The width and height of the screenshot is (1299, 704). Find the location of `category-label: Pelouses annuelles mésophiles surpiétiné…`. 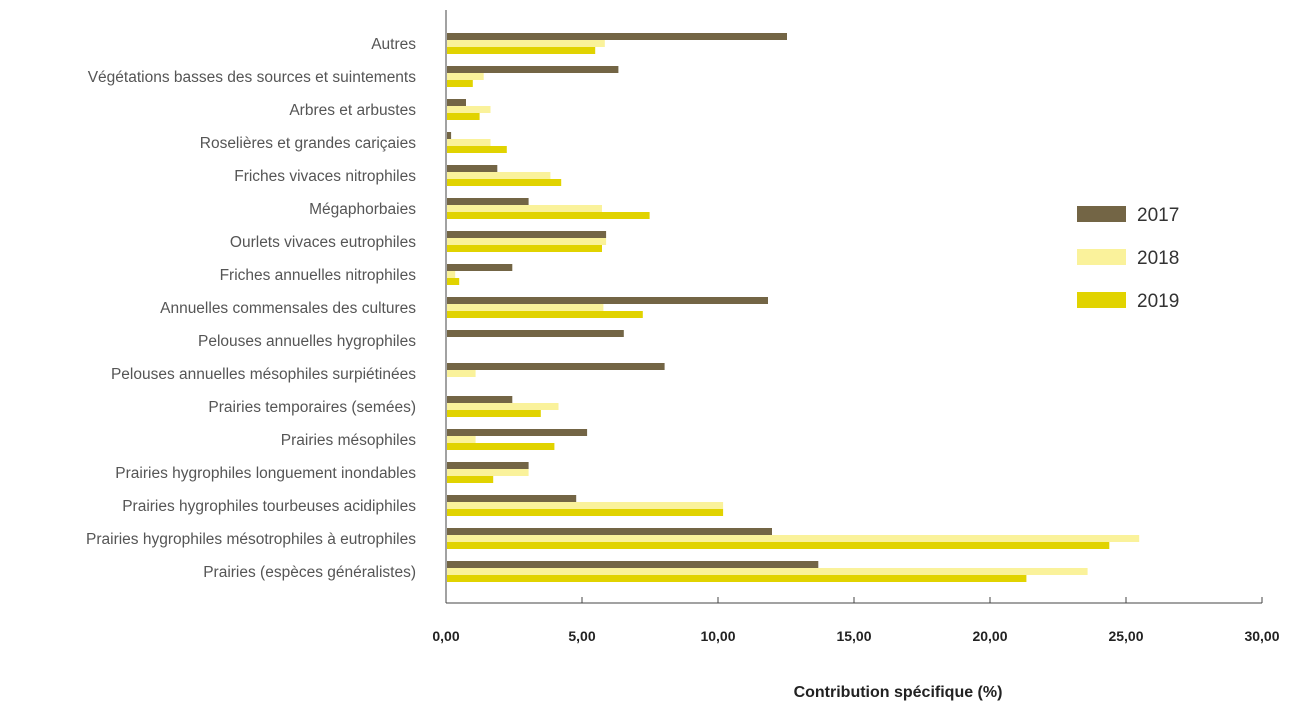

category-label: Pelouses annuelles mésophiles surpiétiné… is located at coordinates (263, 374).